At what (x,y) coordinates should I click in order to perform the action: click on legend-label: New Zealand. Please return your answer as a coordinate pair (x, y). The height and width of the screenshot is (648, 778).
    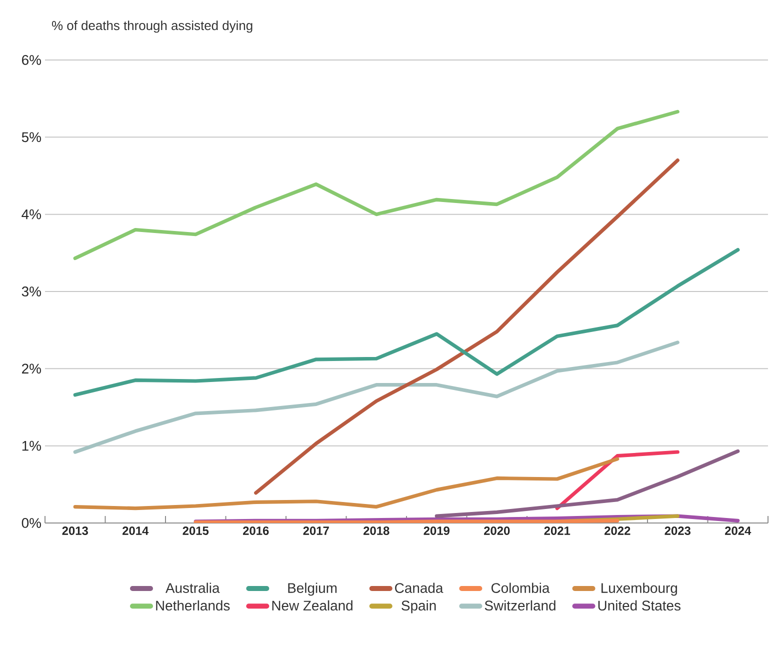
    Looking at the image, I should click on (312, 605).